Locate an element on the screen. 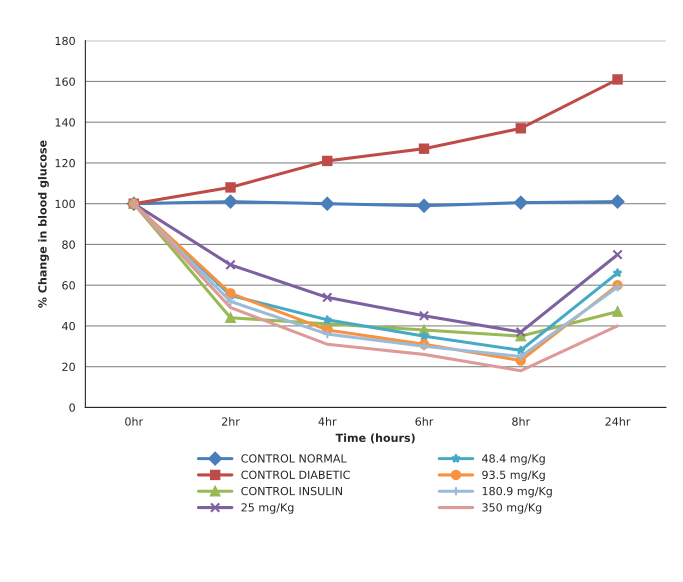 This screenshot has width=683, height=582. legend-label: 25 mg/Kg is located at coordinates (268, 508).